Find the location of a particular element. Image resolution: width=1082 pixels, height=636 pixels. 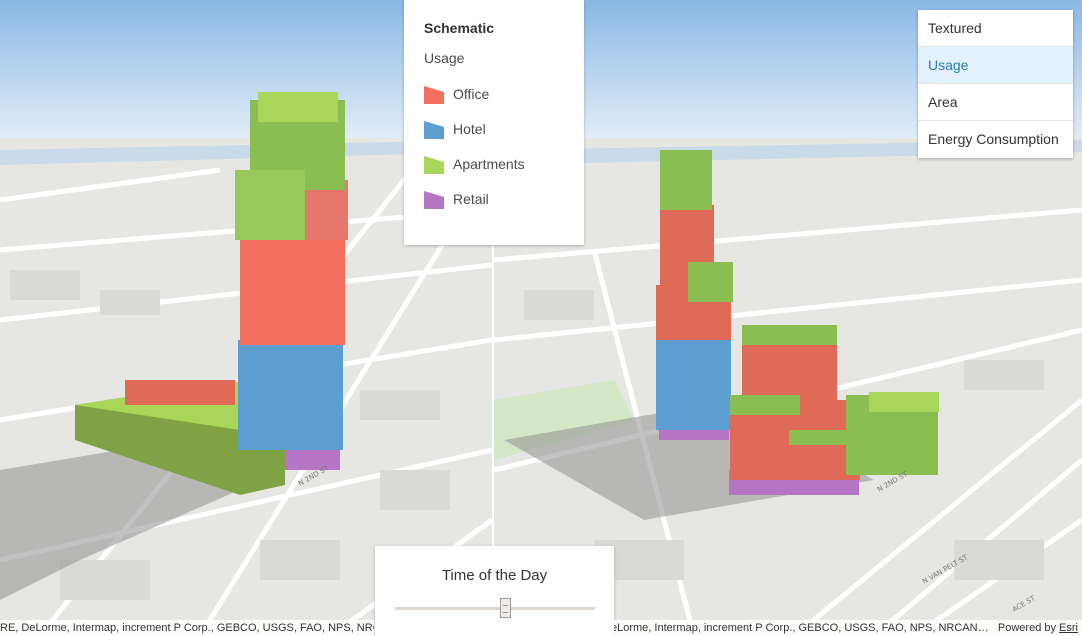

legend-item-retail: Retail is located at coordinates (504, 198).